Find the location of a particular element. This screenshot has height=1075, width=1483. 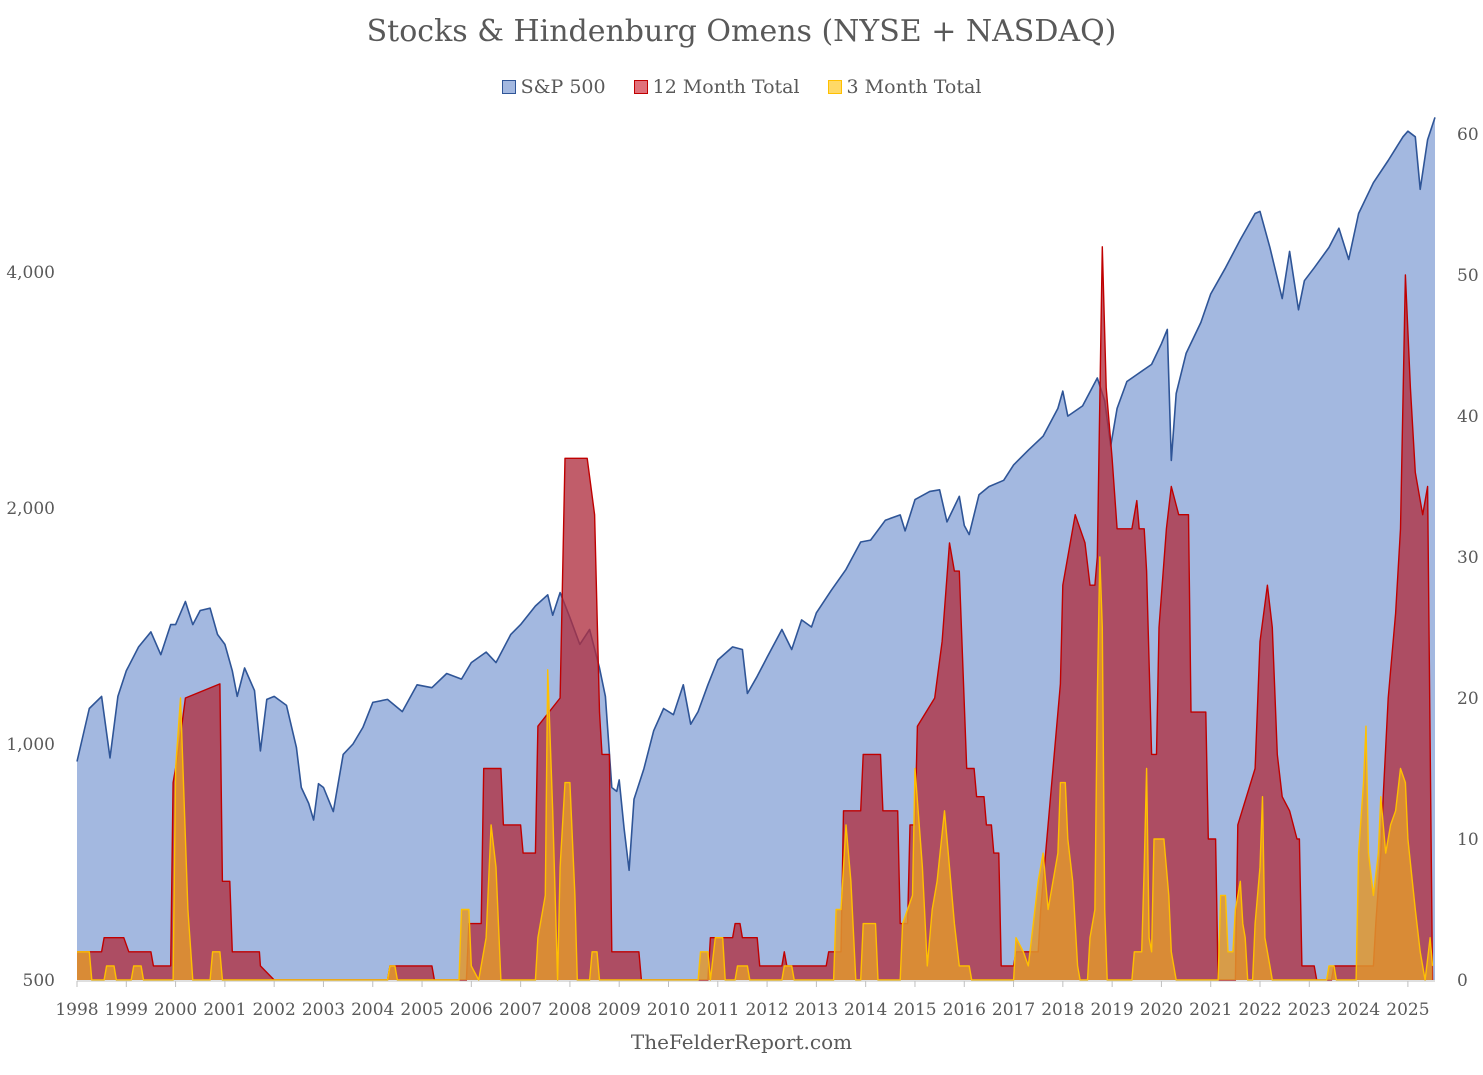

x-tick-label: 2017 is located at coordinates (1013, 1010).